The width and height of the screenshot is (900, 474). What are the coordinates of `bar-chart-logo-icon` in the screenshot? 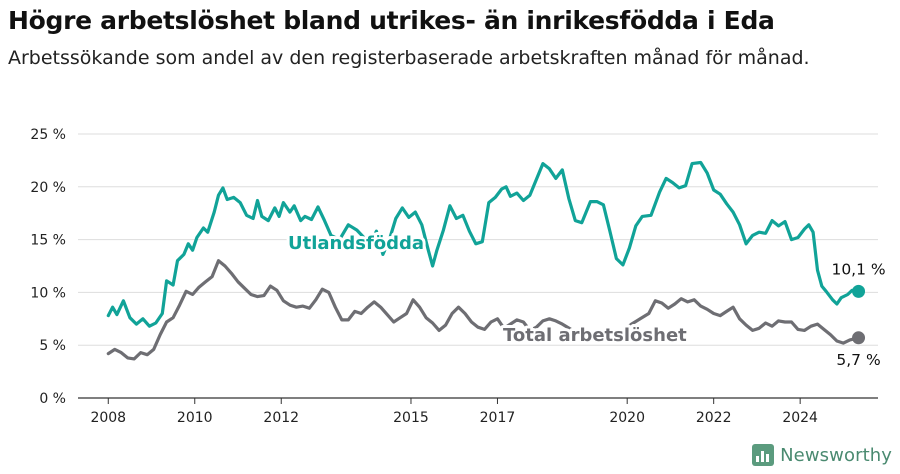 It's located at (763, 455).